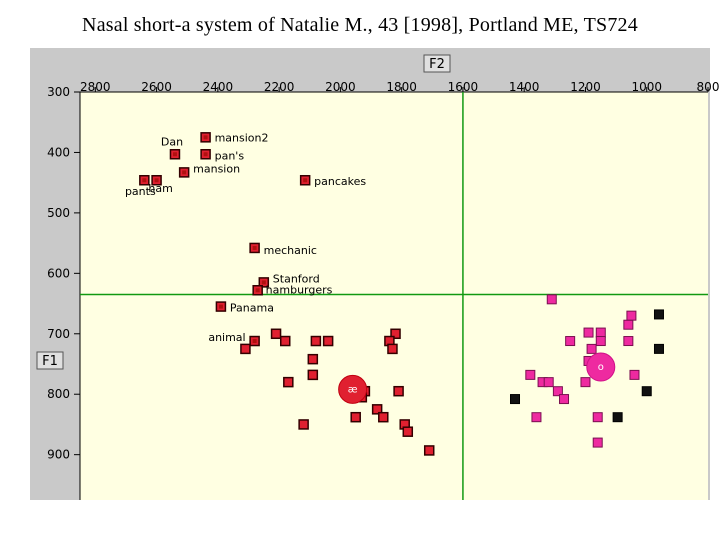 This screenshot has width=720, height=540. I want to click on x-tick-label: 2600, so click(156, 87).